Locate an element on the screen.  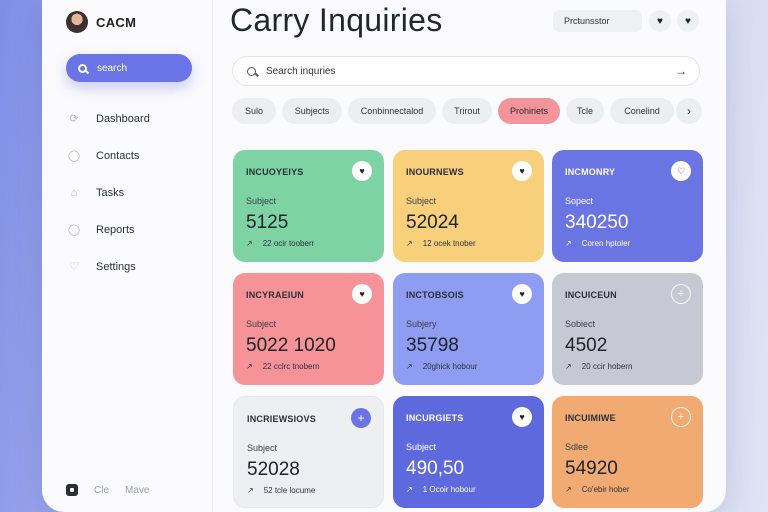
card-value: 340250 is located at coordinates (597, 222).